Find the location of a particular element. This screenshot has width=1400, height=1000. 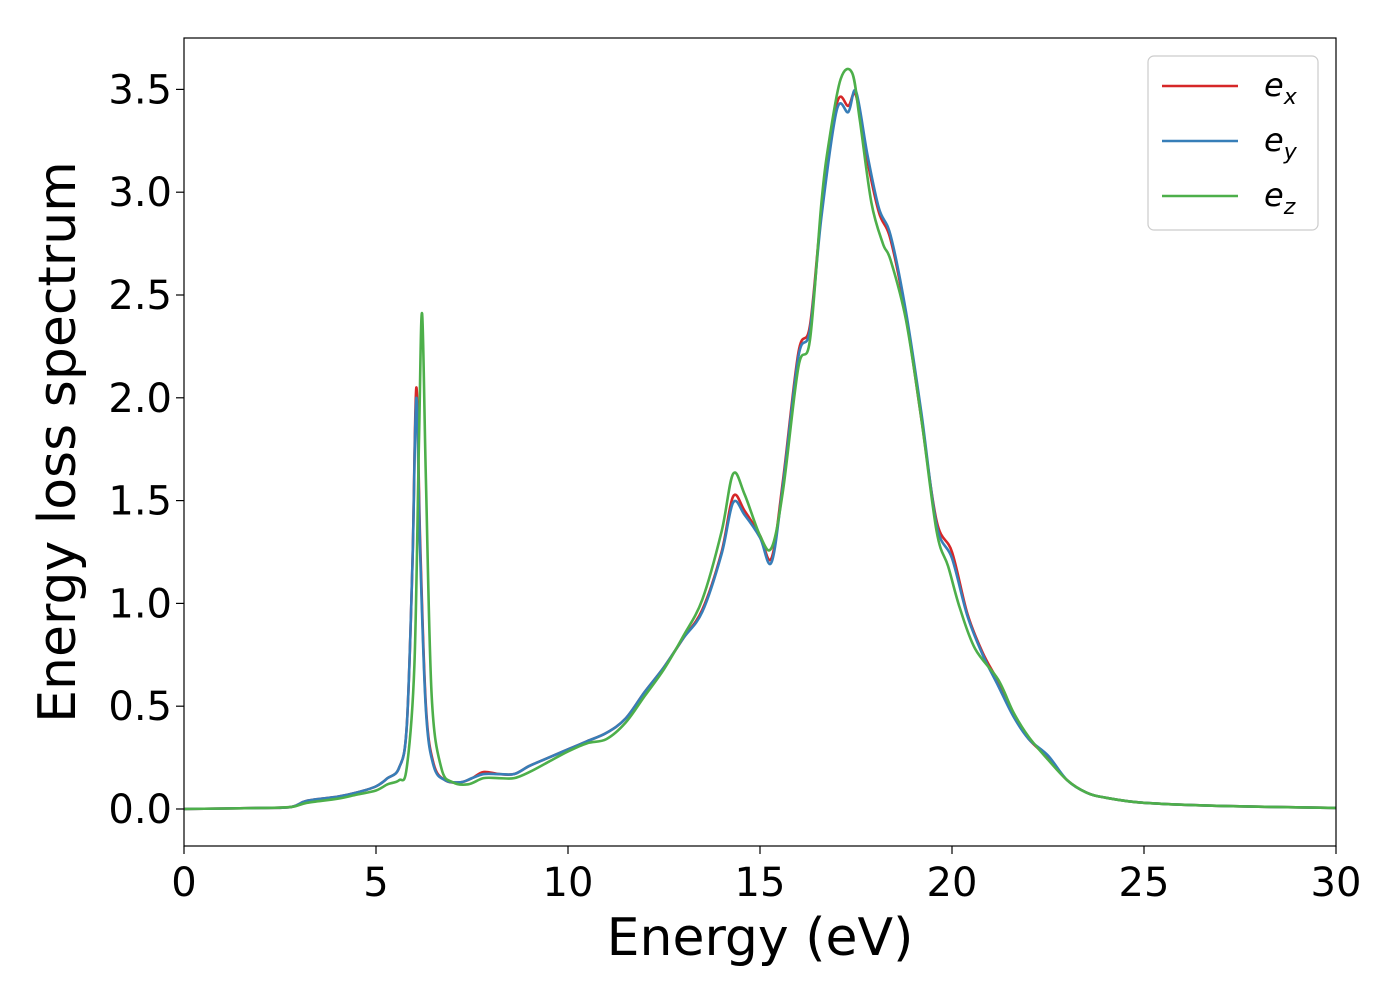

legend: ex ey ez is located at coordinates (1233, 143).